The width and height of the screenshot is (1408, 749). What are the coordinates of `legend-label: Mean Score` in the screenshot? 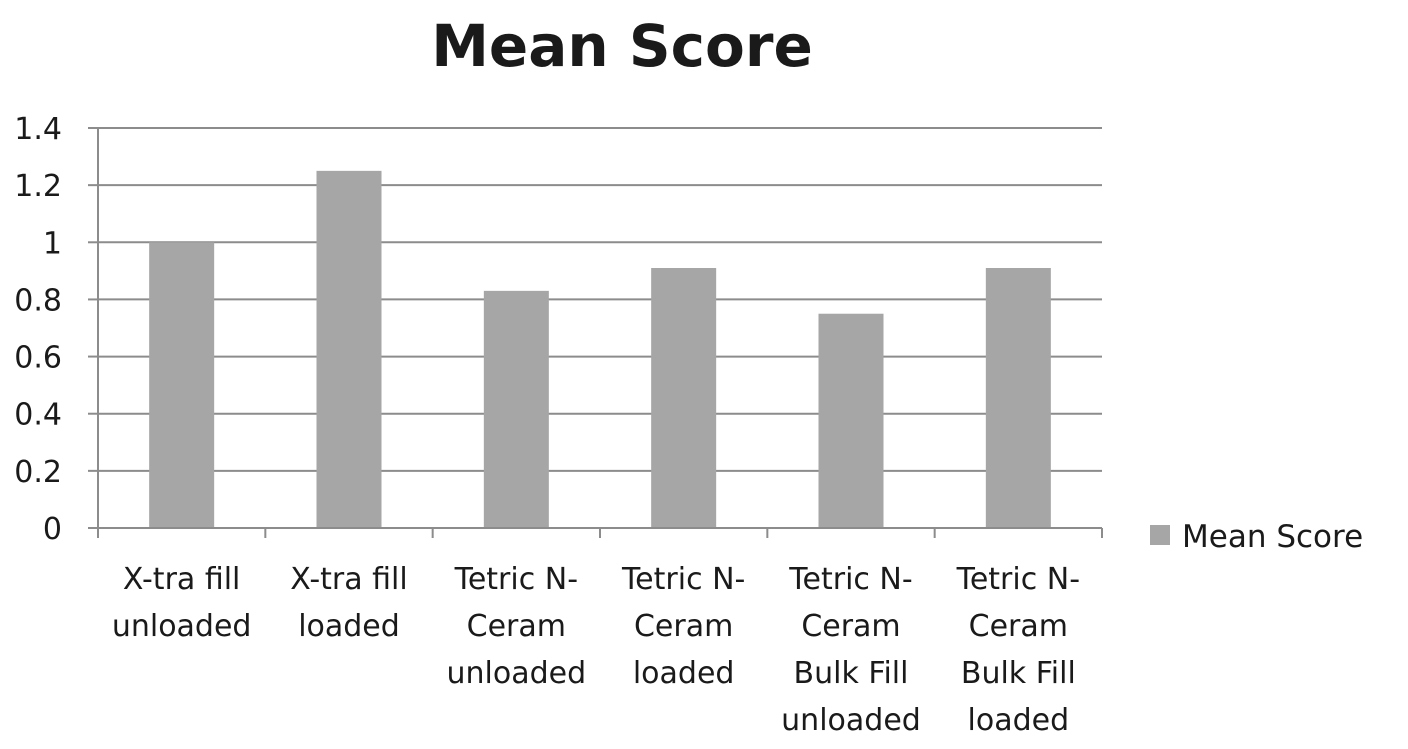 It's located at (1272, 537).